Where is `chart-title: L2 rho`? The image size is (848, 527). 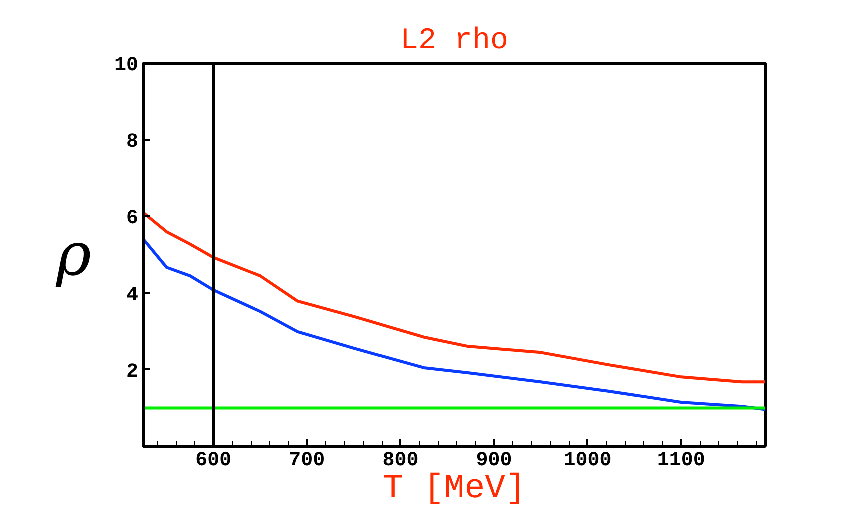
chart-title: L2 rho is located at coordinates (454, 41).